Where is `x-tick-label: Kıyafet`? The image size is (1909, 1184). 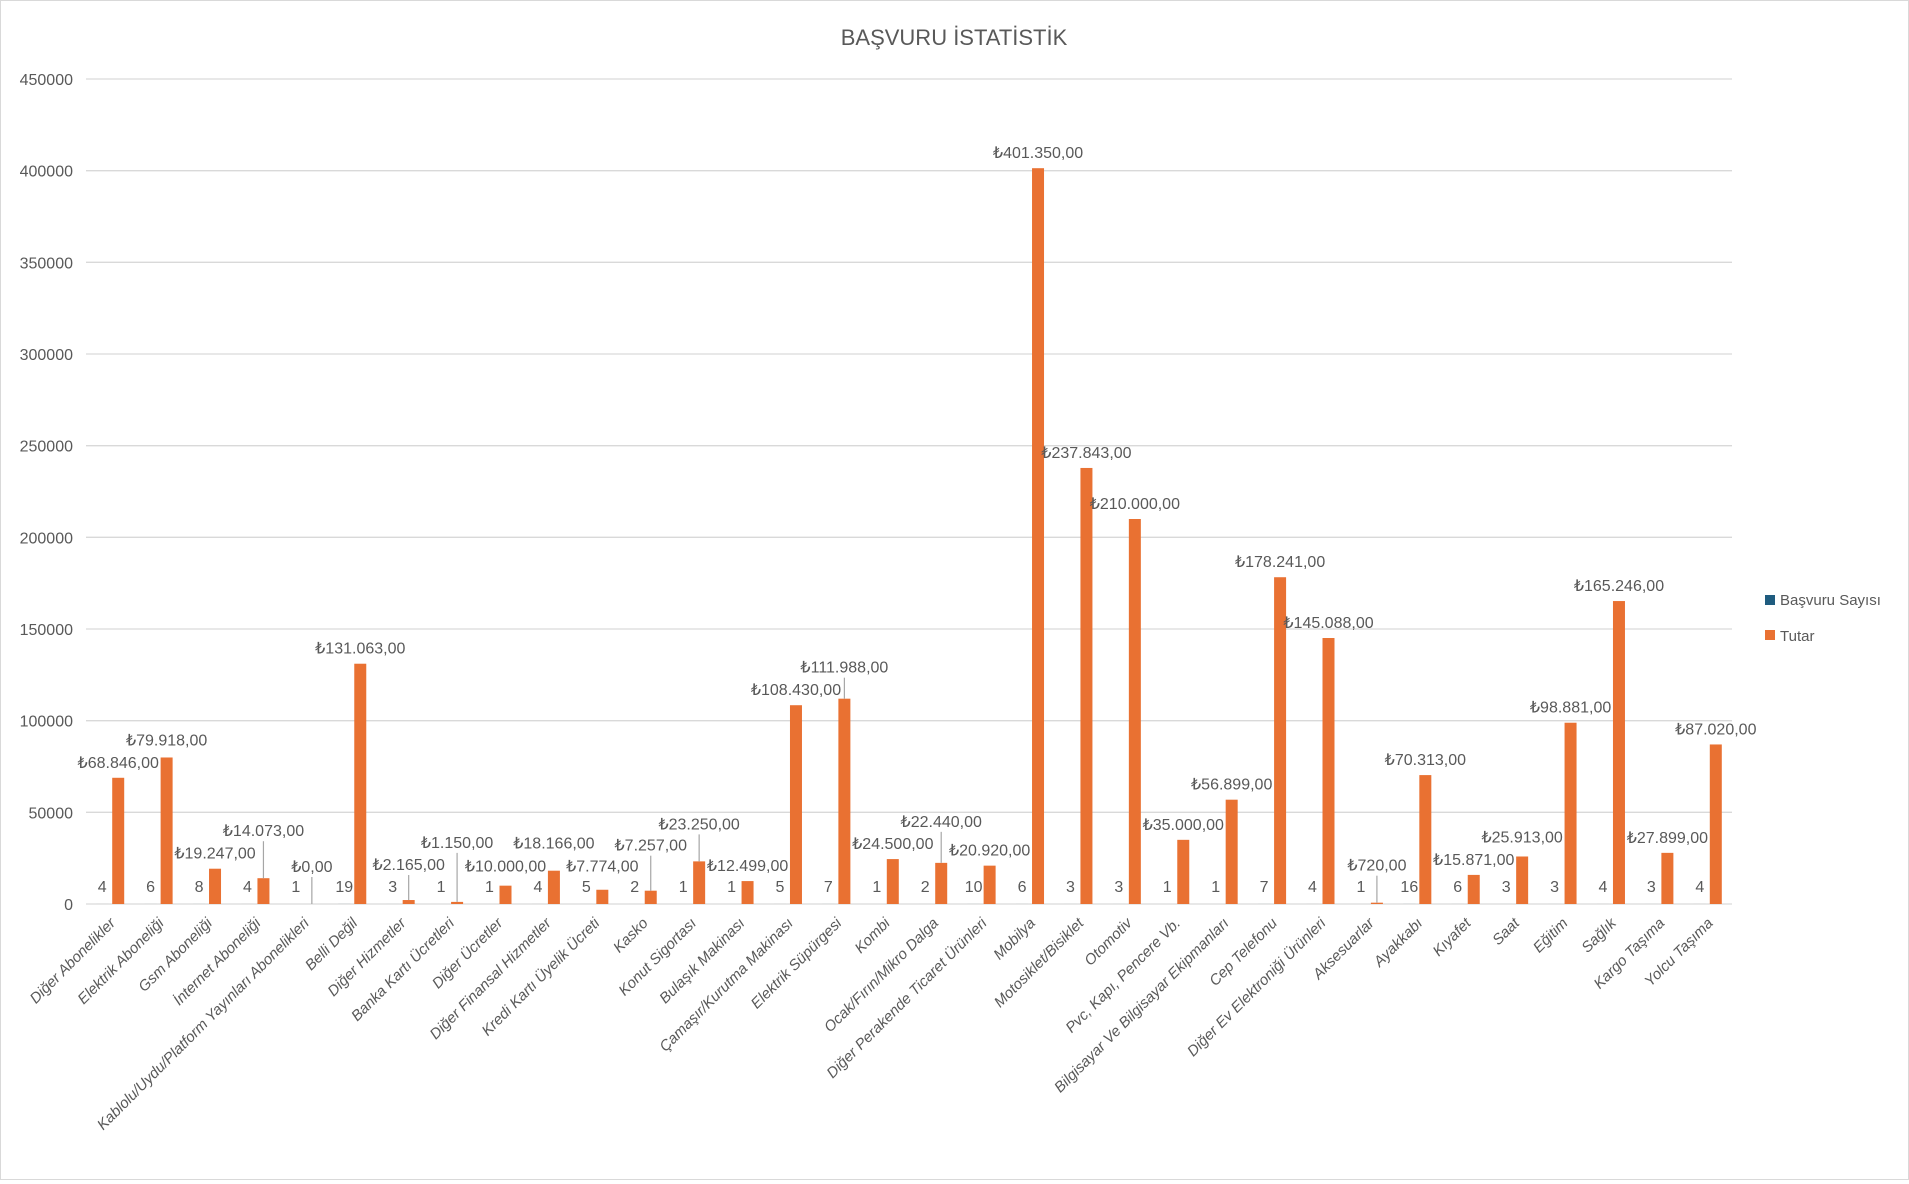 x-tick-label: Kıyafet is located at coordinates (1453, 937).